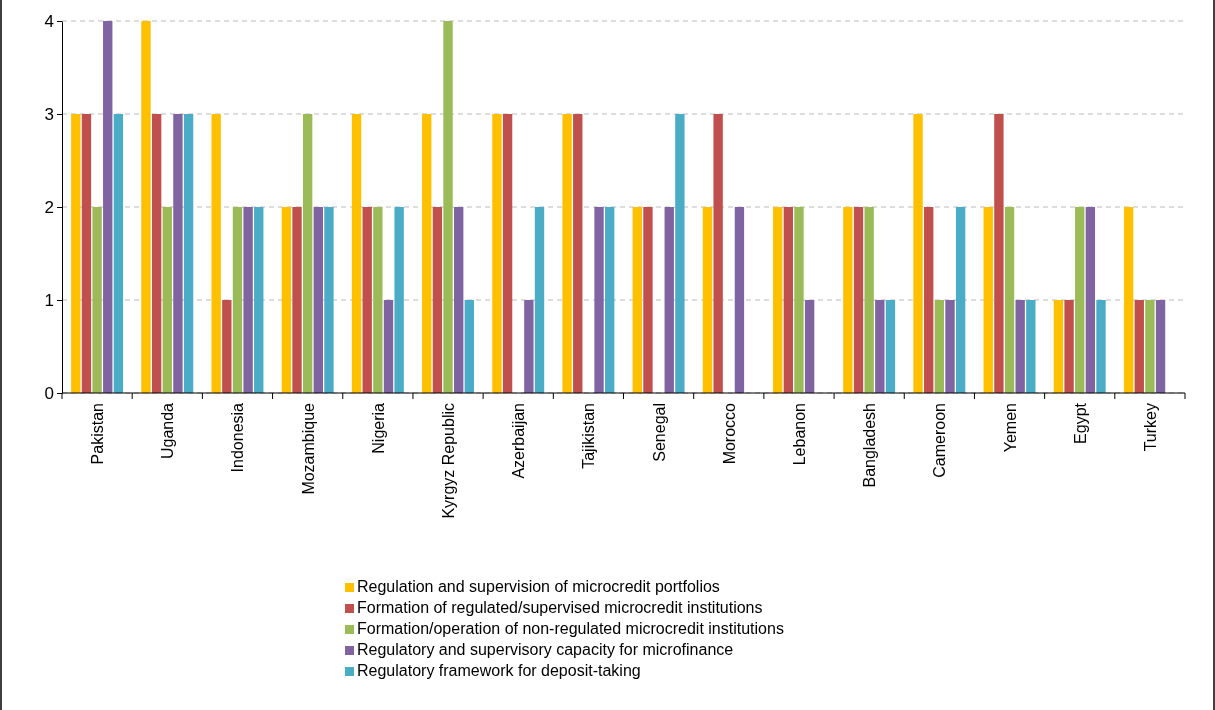 This screenshot has height=710, width=1215. I want to click on x-tick-label: Indonesia, so click(238, 437).